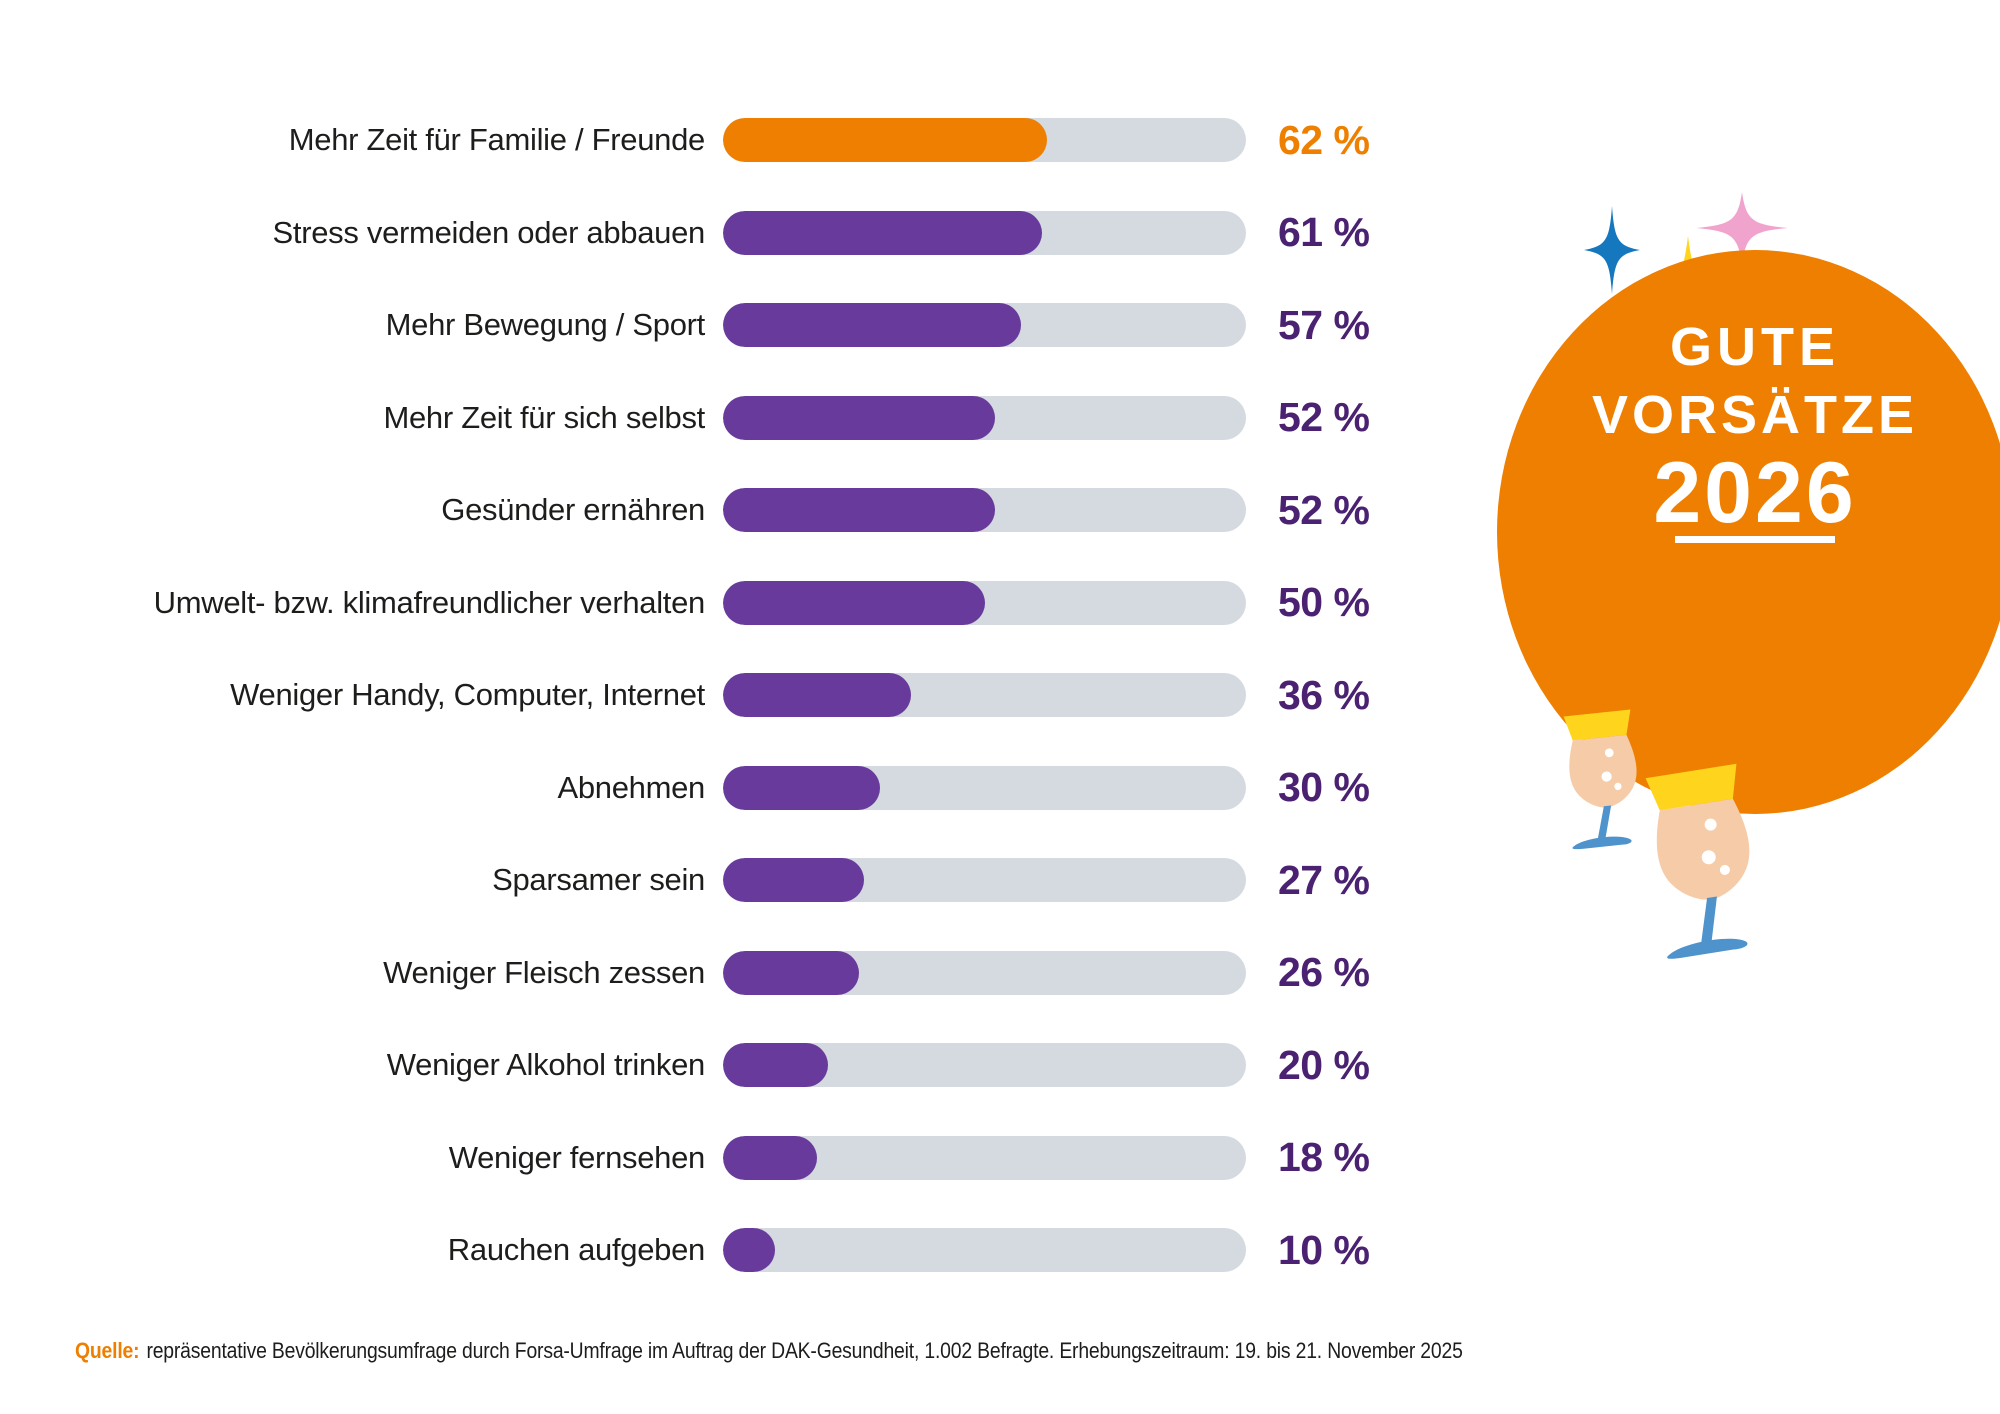 Image resolution: width=2000 pixels, height=1414 pixels. Describe the element at coordinates (1324, 1157) in the screenshot. I see `bar-value: 18 %` at that location.